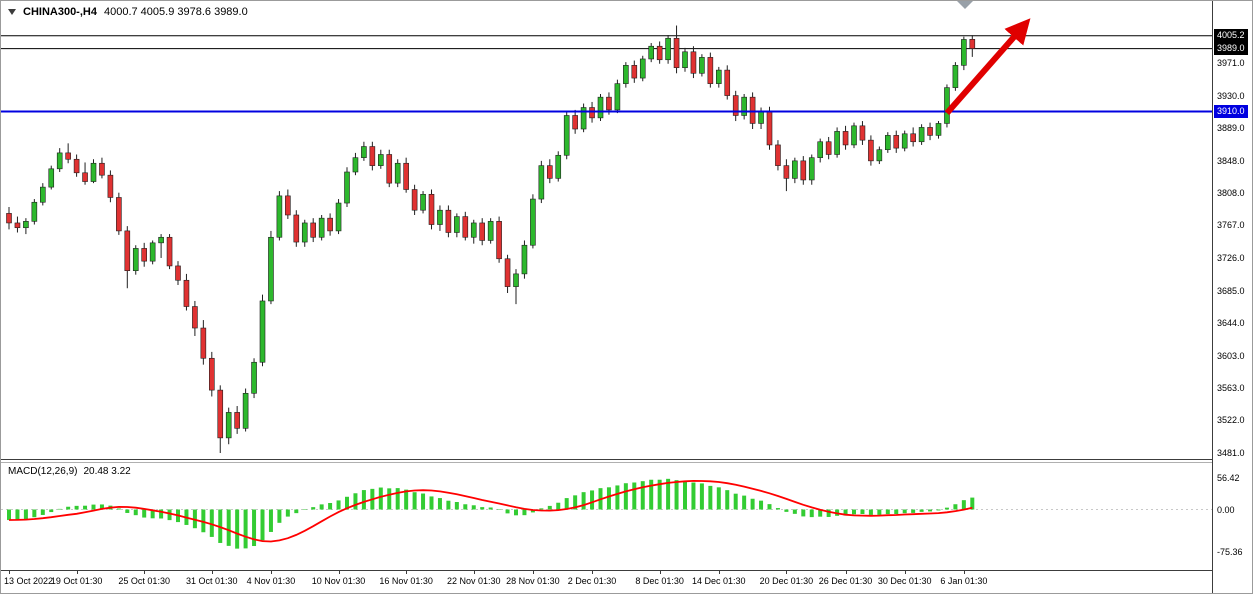 This screenshot has width=1253, height=594. What do you see at coordinates (626, 570) in the screenshot?
I see `time-axis-border` at bounding box center [626, 570].